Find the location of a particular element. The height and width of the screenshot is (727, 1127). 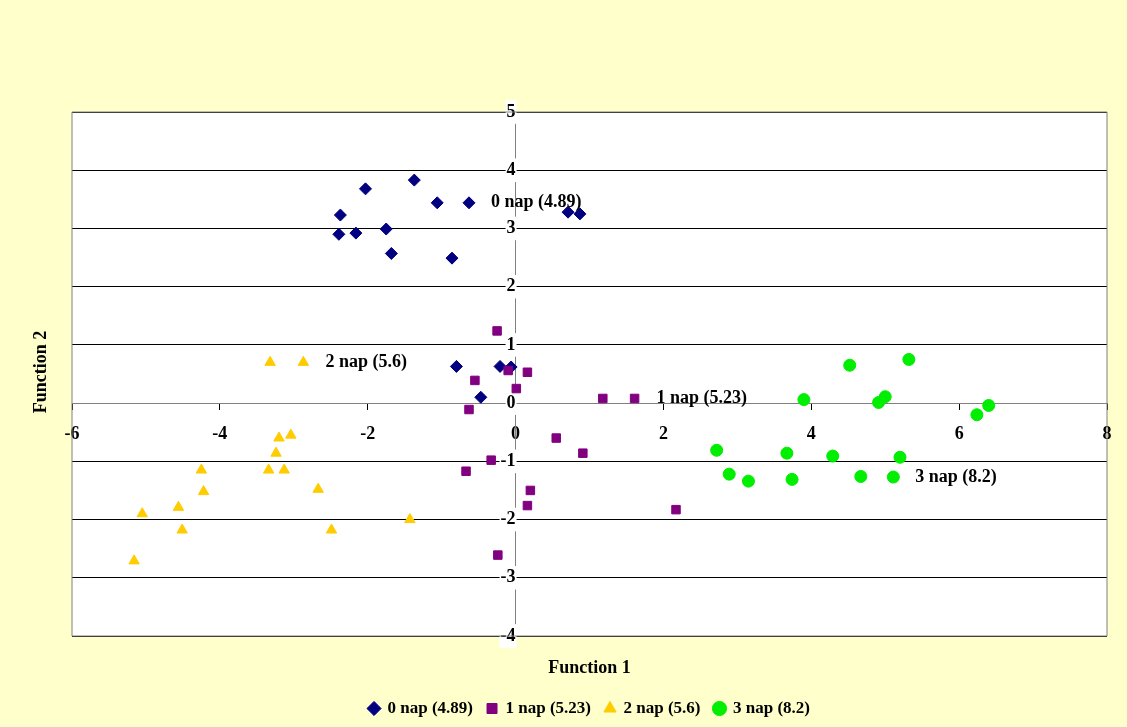

legend-label: 3 nap (8.2) is located at coordinates (771, 707).